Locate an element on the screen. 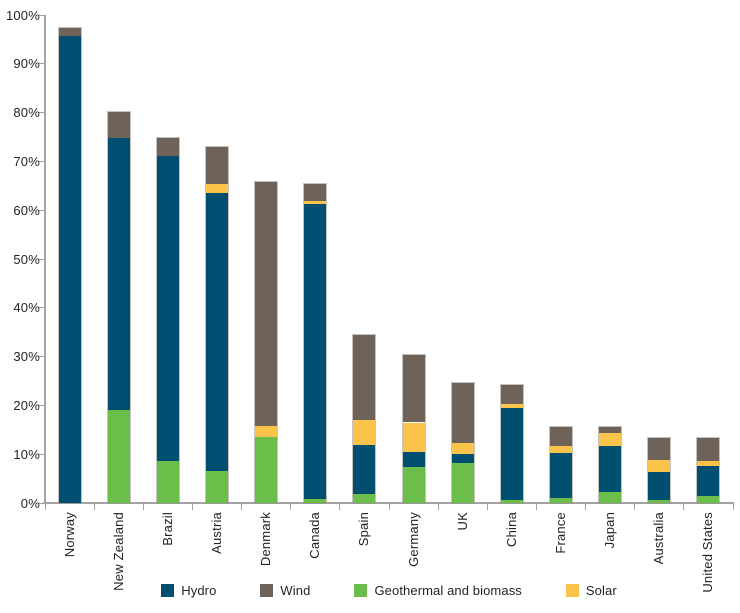  legend-item-hydro: Hydro is located at coordinates (188, 590).